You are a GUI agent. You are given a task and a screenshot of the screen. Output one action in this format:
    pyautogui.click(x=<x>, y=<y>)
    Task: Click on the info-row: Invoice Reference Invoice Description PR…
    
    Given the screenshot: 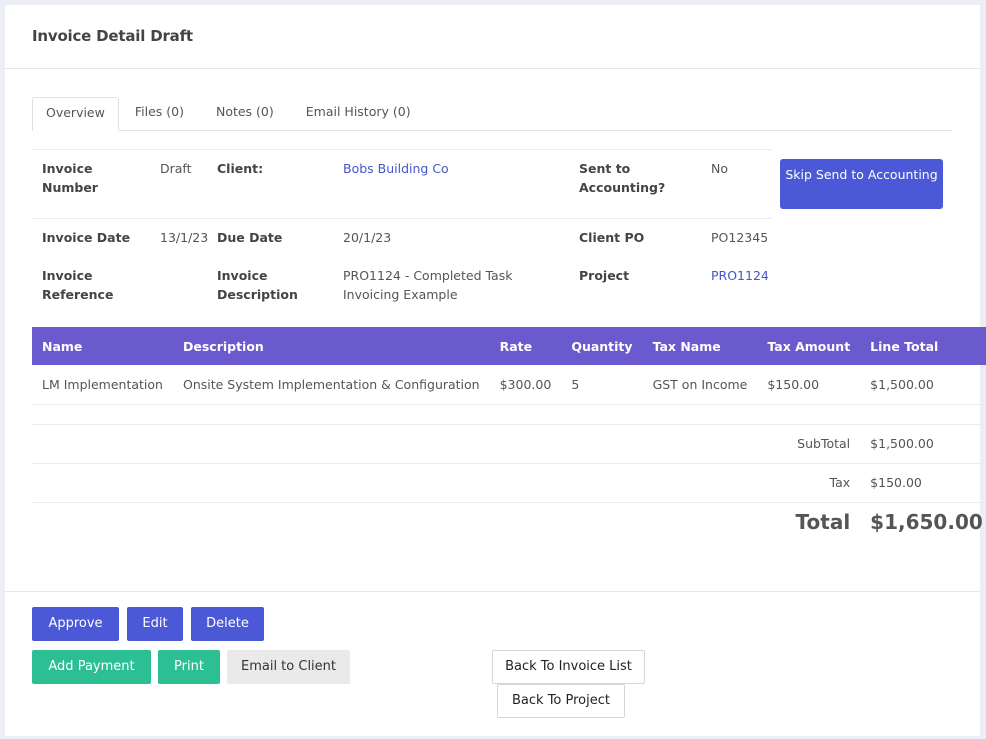 What is the action you would take?
    pyautogui.click(x=402, y=287)
    